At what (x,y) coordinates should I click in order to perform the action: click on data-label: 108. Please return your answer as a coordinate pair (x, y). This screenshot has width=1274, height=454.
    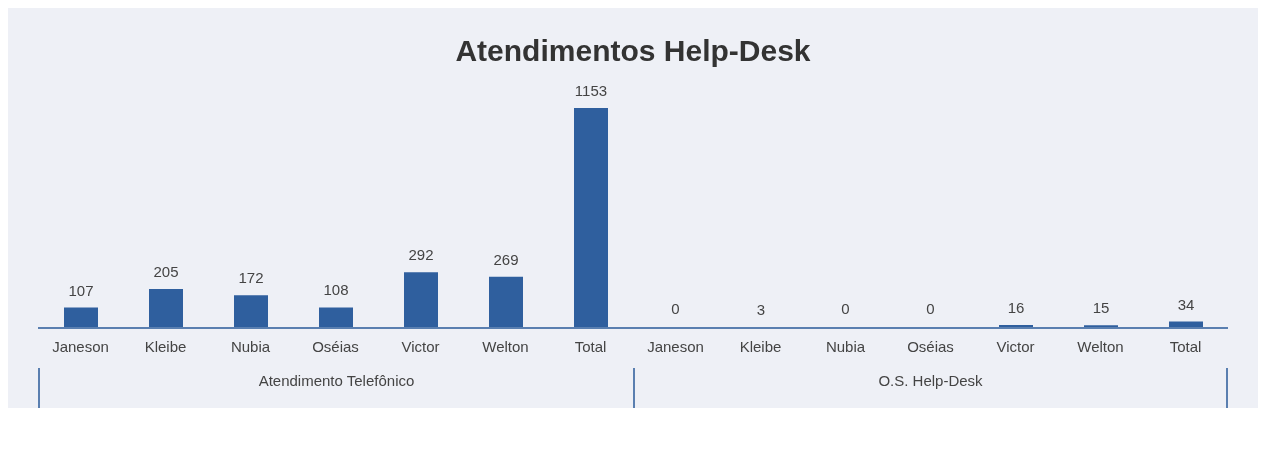
    Looking at the image, I should click on (336, 290).